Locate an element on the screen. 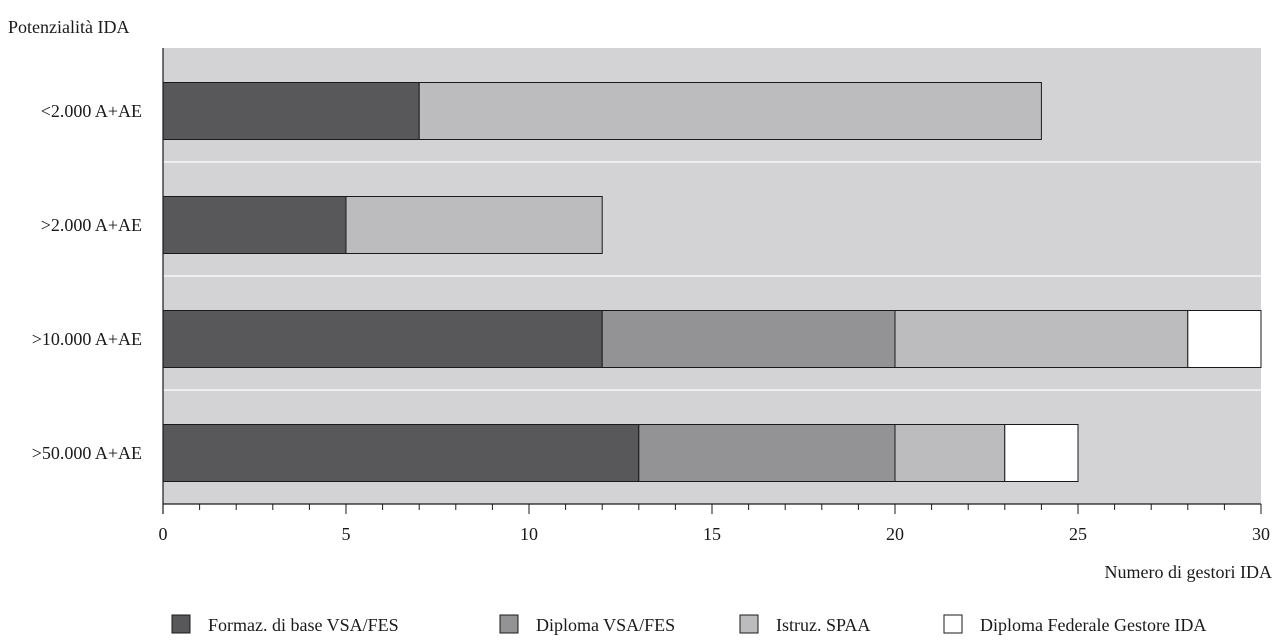  x-tick-label: 10 is located at coordinates (529, 534).